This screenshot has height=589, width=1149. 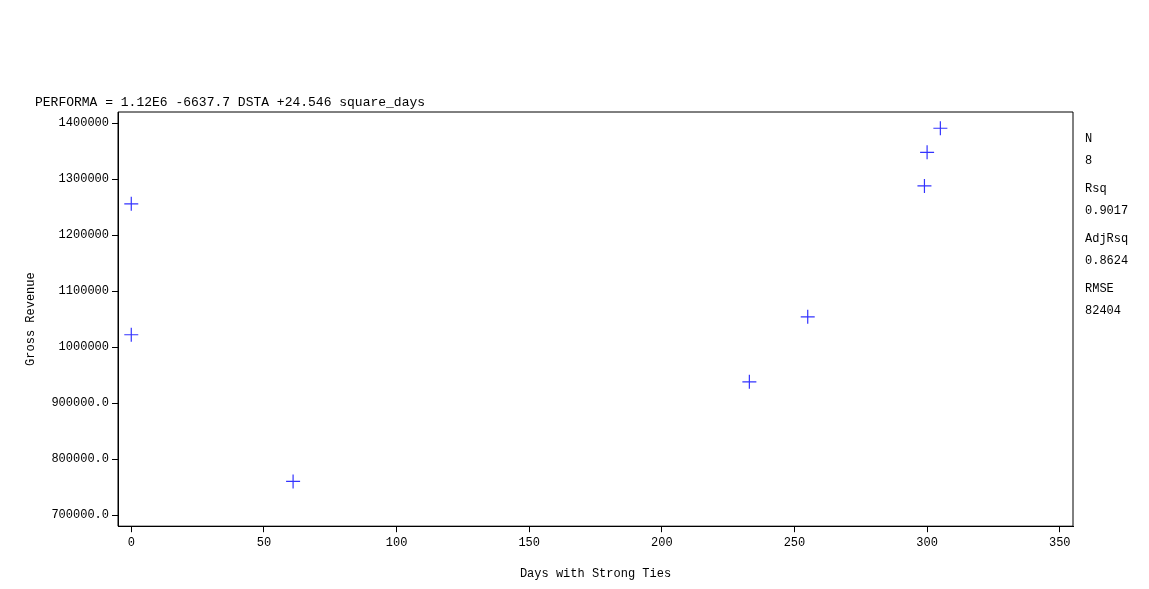 What do you see at coordinates (80, 515) in the screenshot?
I see `y-tick-label: 700000.0` at bounding box center [80, 515].